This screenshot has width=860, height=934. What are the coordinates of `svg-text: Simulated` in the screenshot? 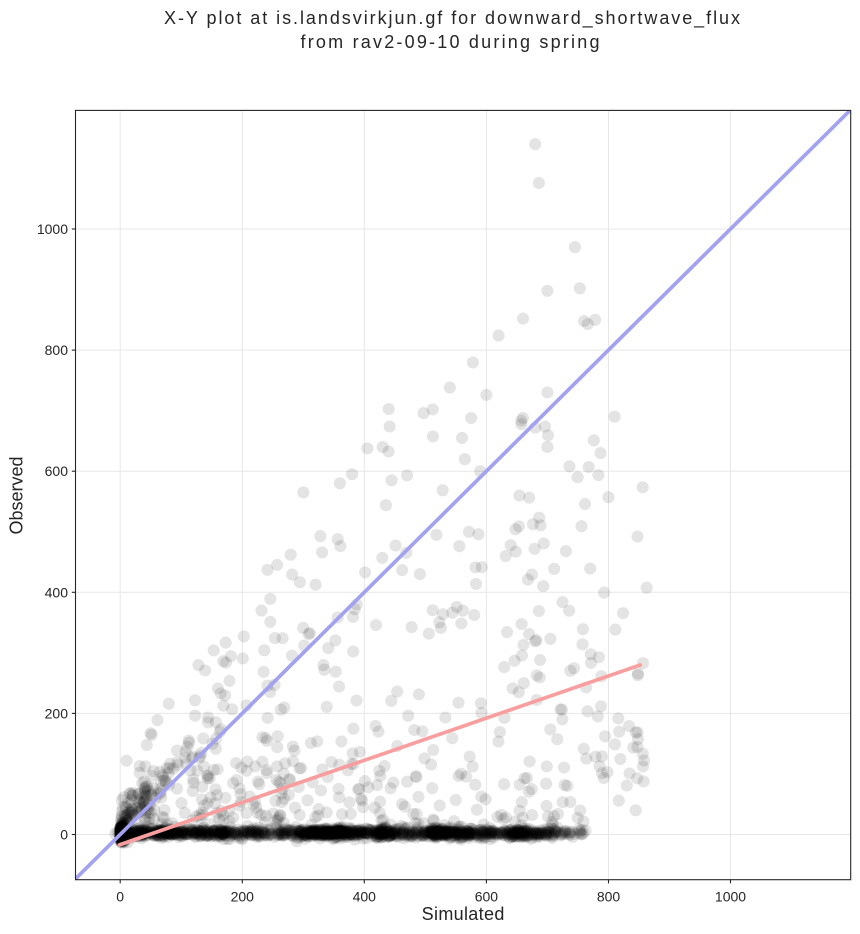 It's located at (463, 914).